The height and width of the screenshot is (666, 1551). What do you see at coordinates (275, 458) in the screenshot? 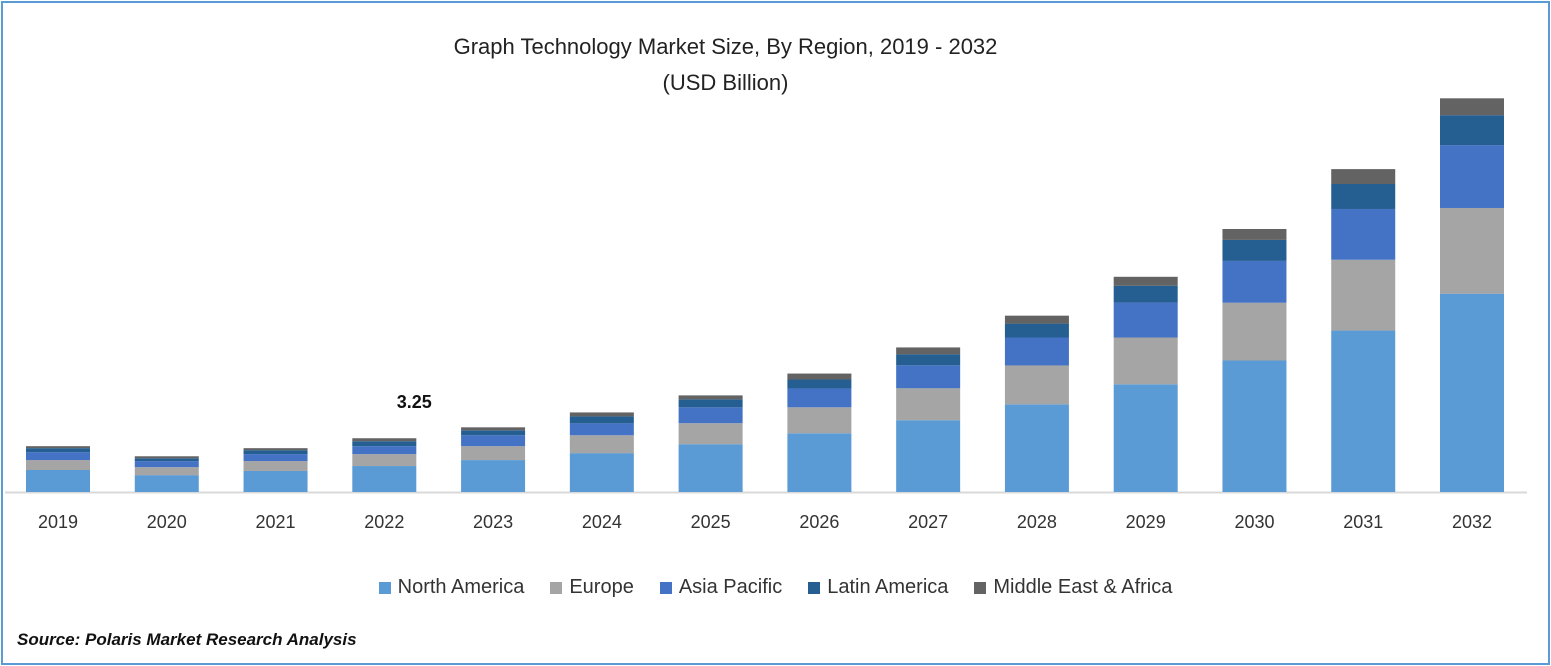
I see `bar-segment-asia-pacific-2021` at bounding box center [275, 458].